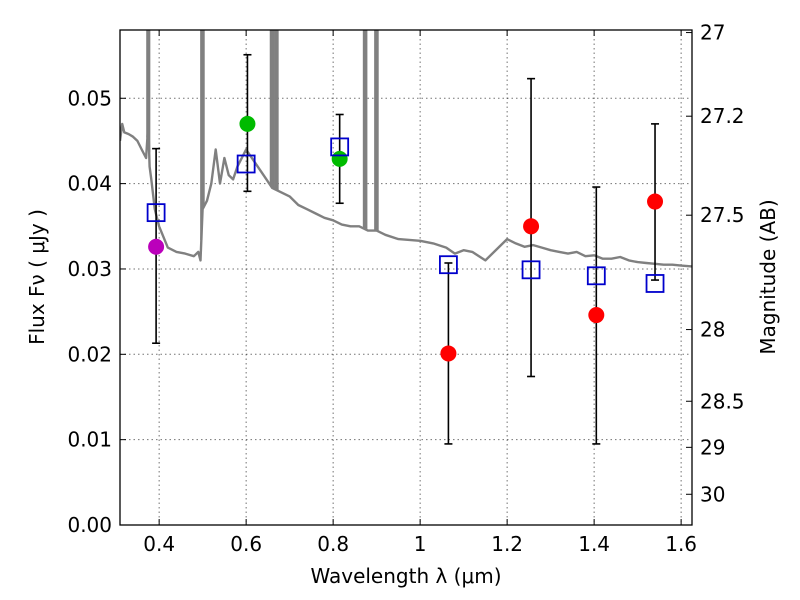 The image size is (800, 600). I want to click on y2-tick-label: 28, so click(712, 330).